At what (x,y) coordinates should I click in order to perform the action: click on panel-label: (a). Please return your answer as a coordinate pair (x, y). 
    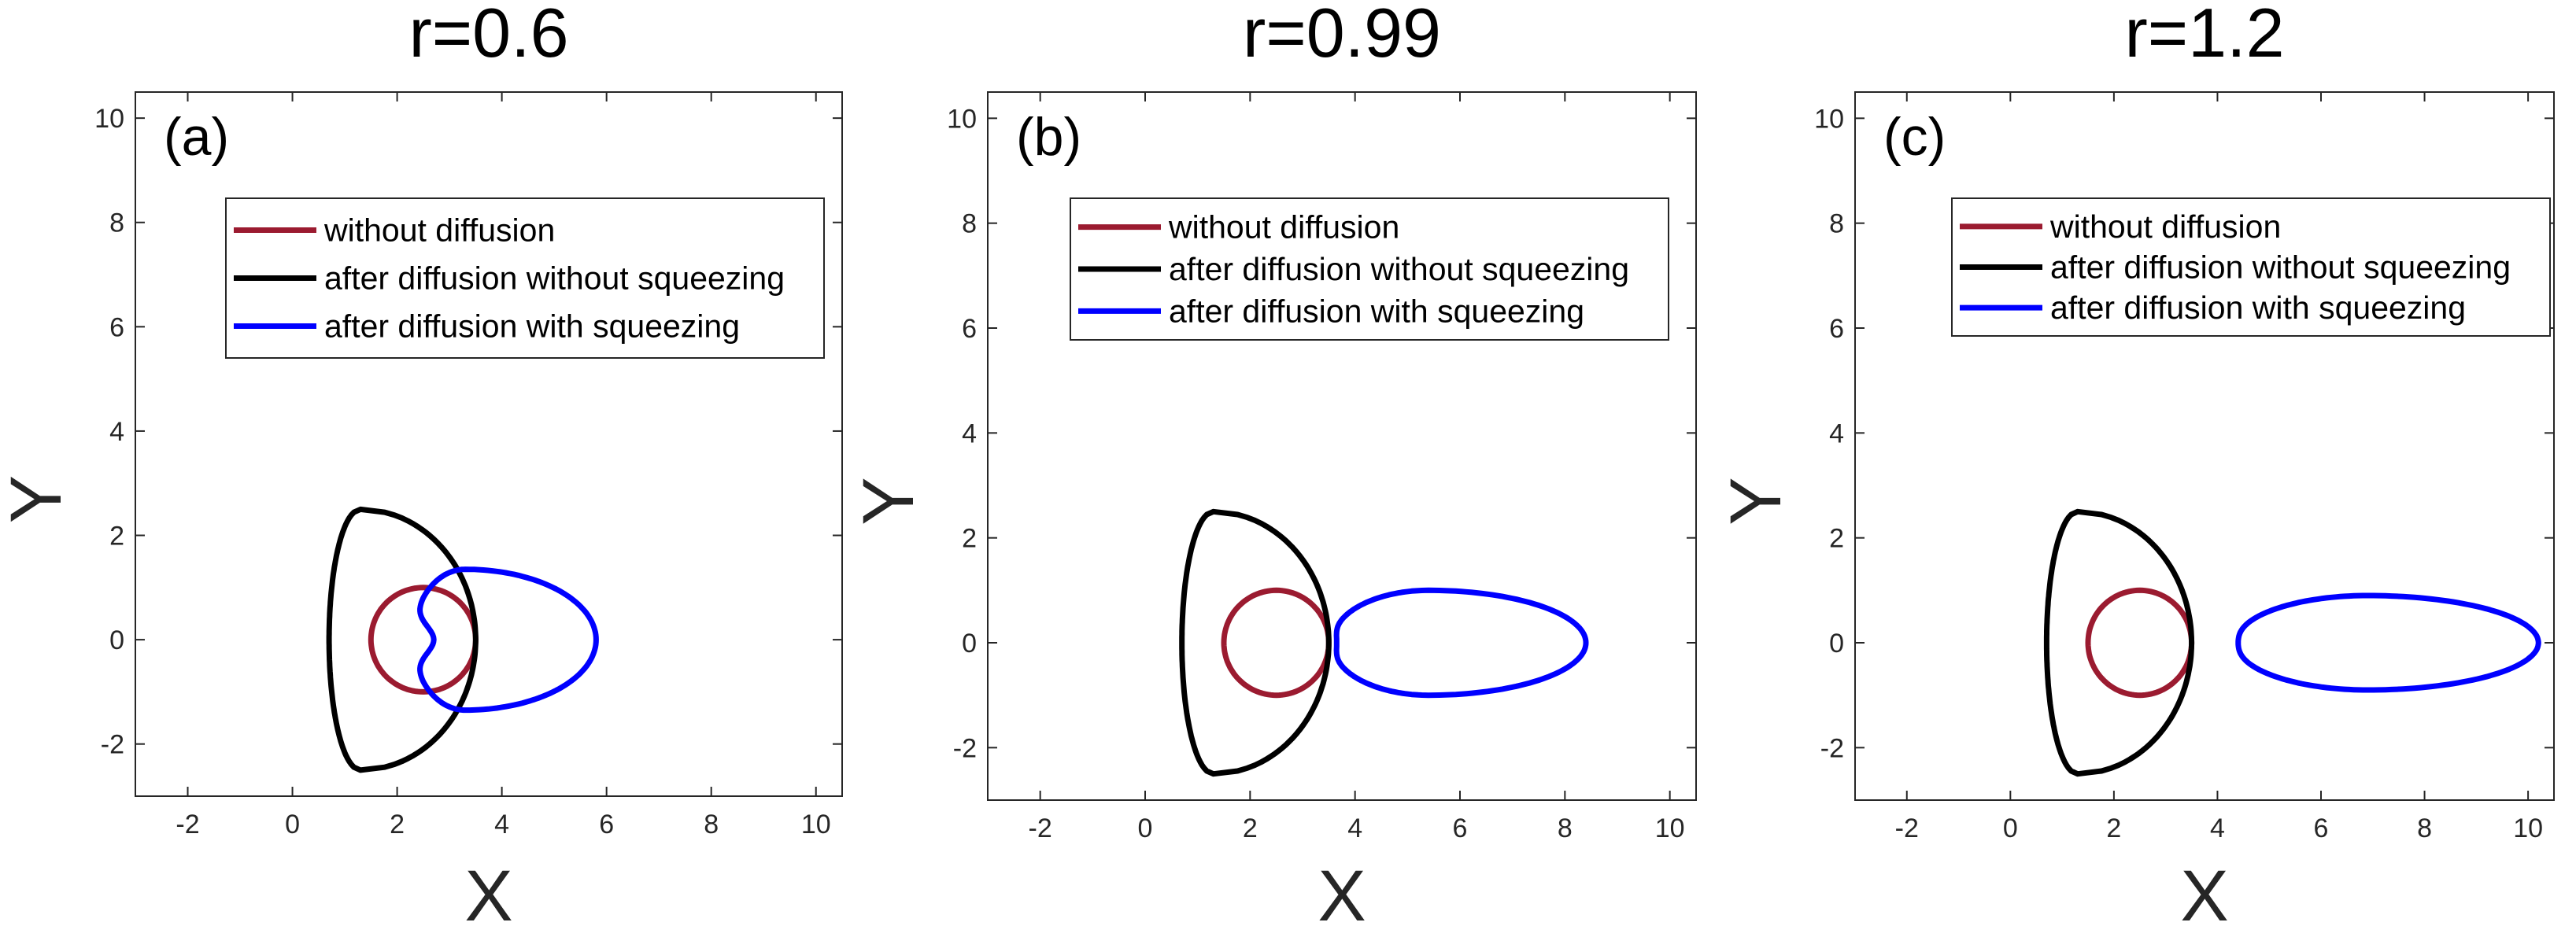
    Looking at the image, I should click on (196, 137).